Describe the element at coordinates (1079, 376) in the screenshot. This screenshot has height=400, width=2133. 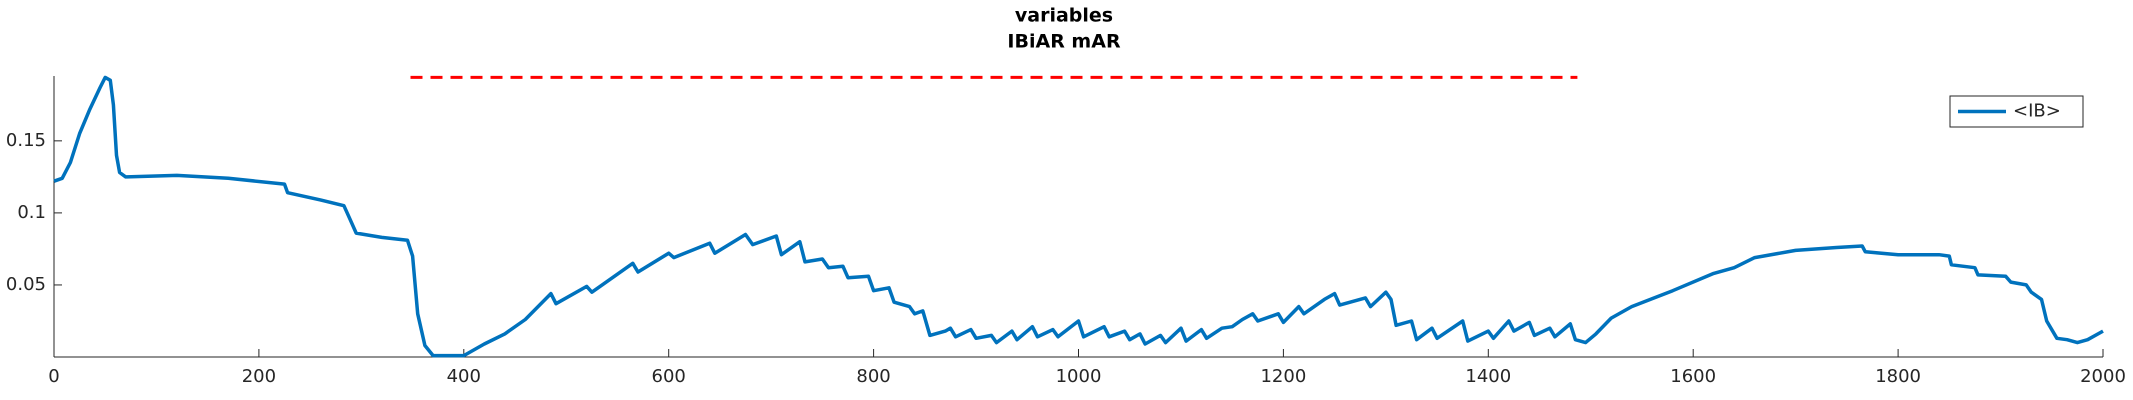
I see `x-tick-label: 1000` at that location.